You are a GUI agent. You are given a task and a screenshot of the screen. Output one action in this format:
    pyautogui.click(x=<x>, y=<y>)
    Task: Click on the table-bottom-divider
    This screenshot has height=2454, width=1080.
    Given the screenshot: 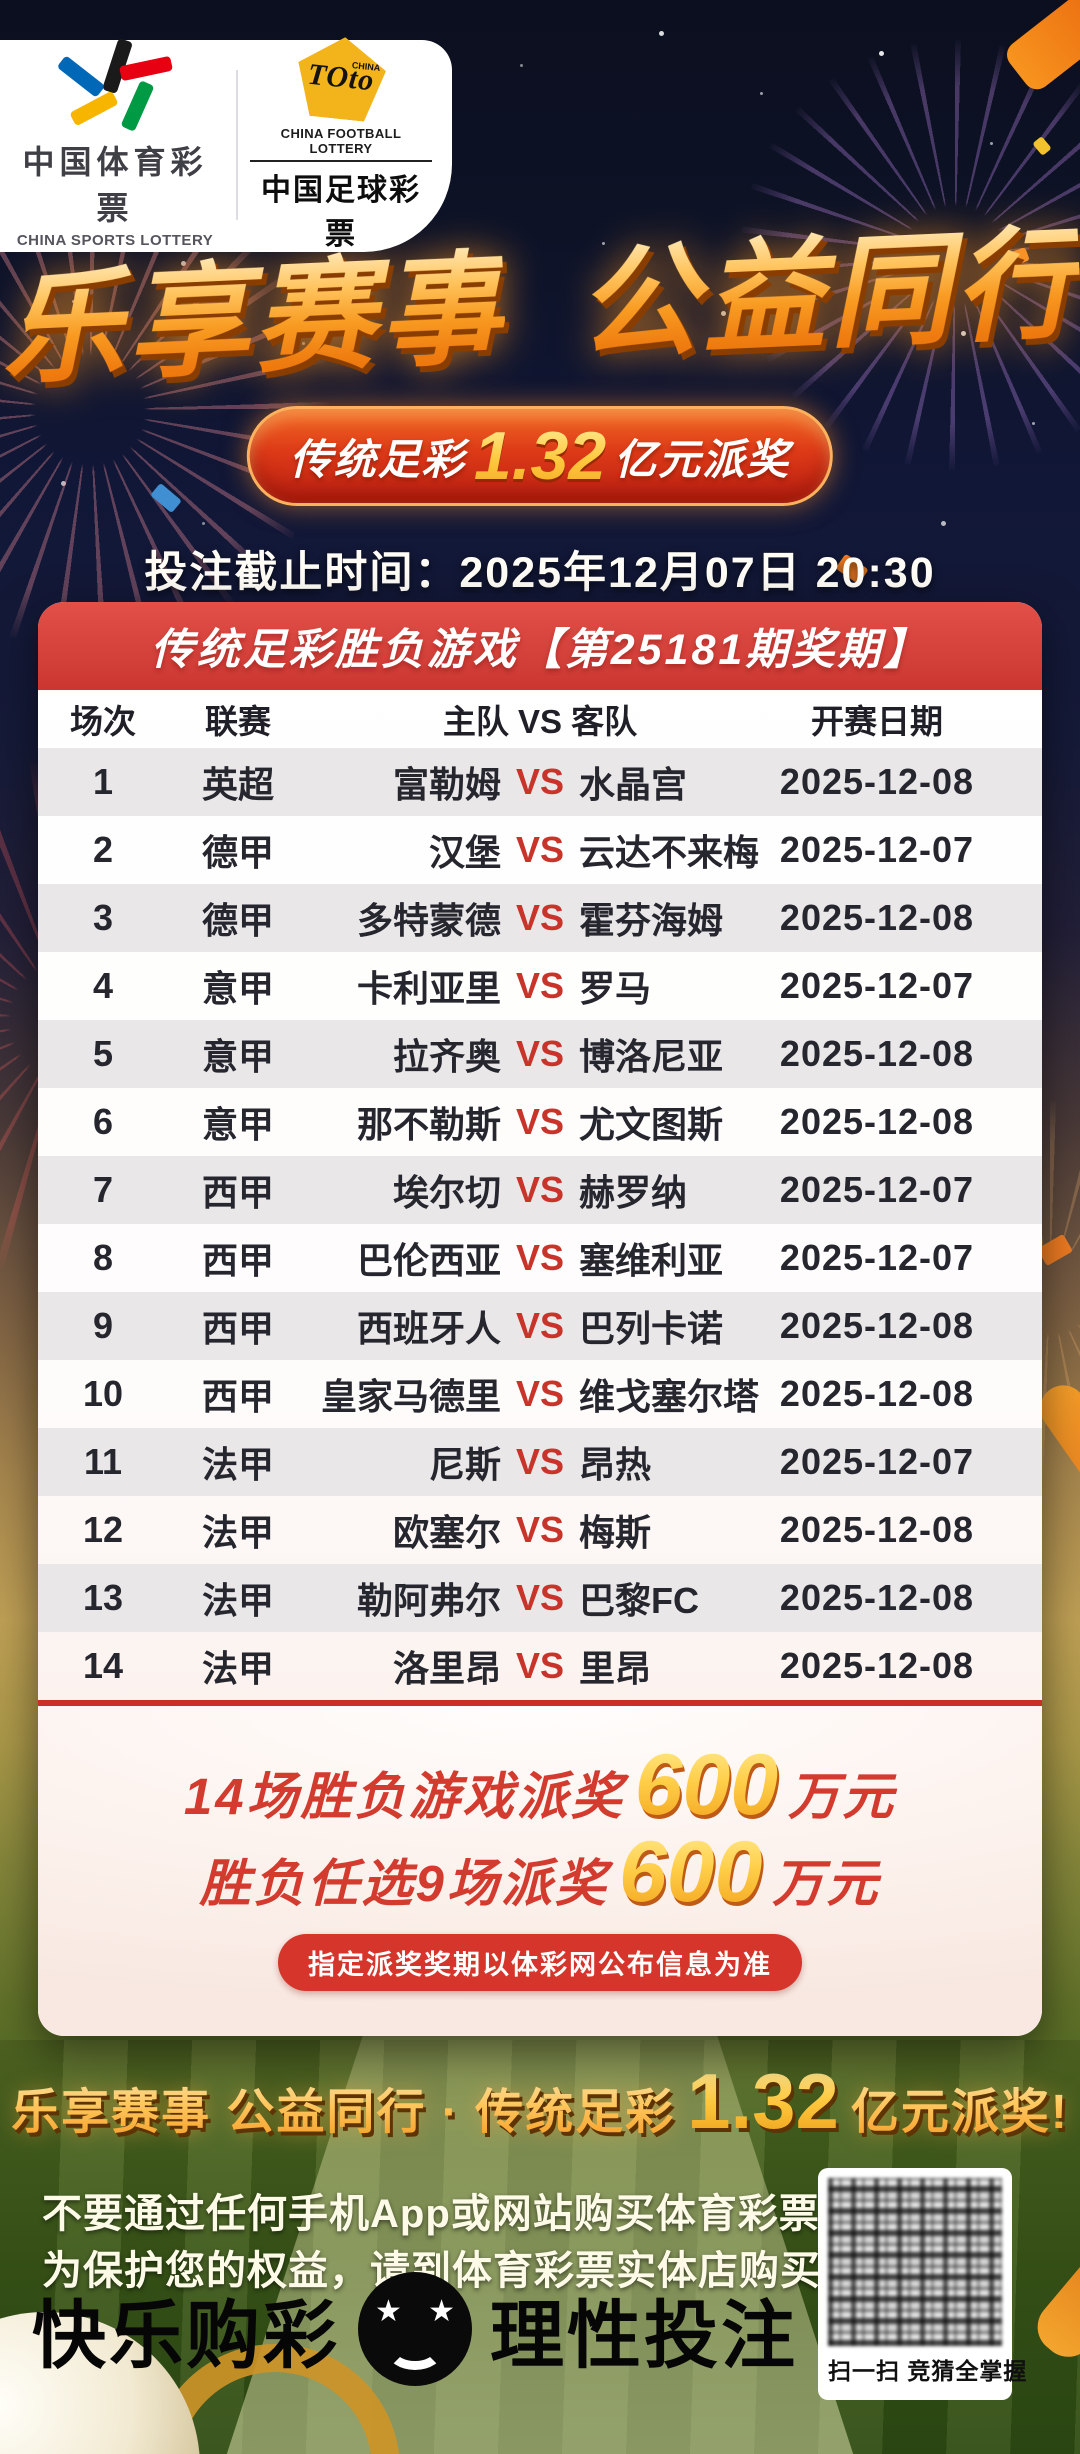 What is the action you would take?
    pyautogui.click(x=540, y=1703)
    